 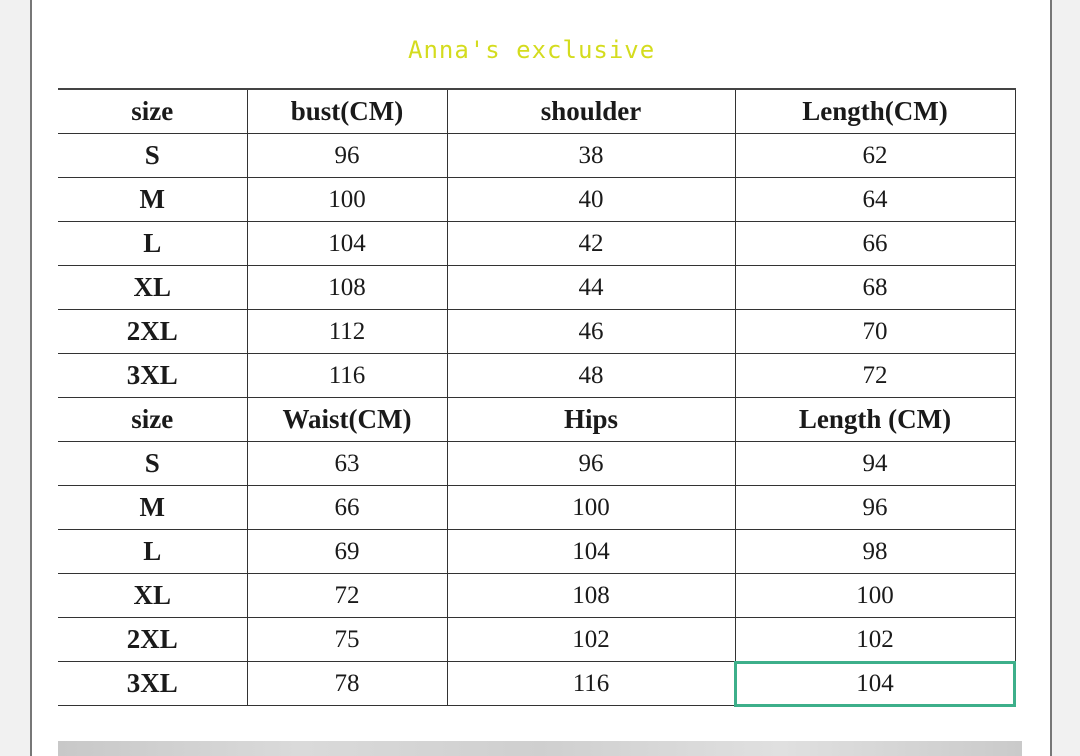 I want to click on column-header: Length(CM), so click(x=875, y=111).